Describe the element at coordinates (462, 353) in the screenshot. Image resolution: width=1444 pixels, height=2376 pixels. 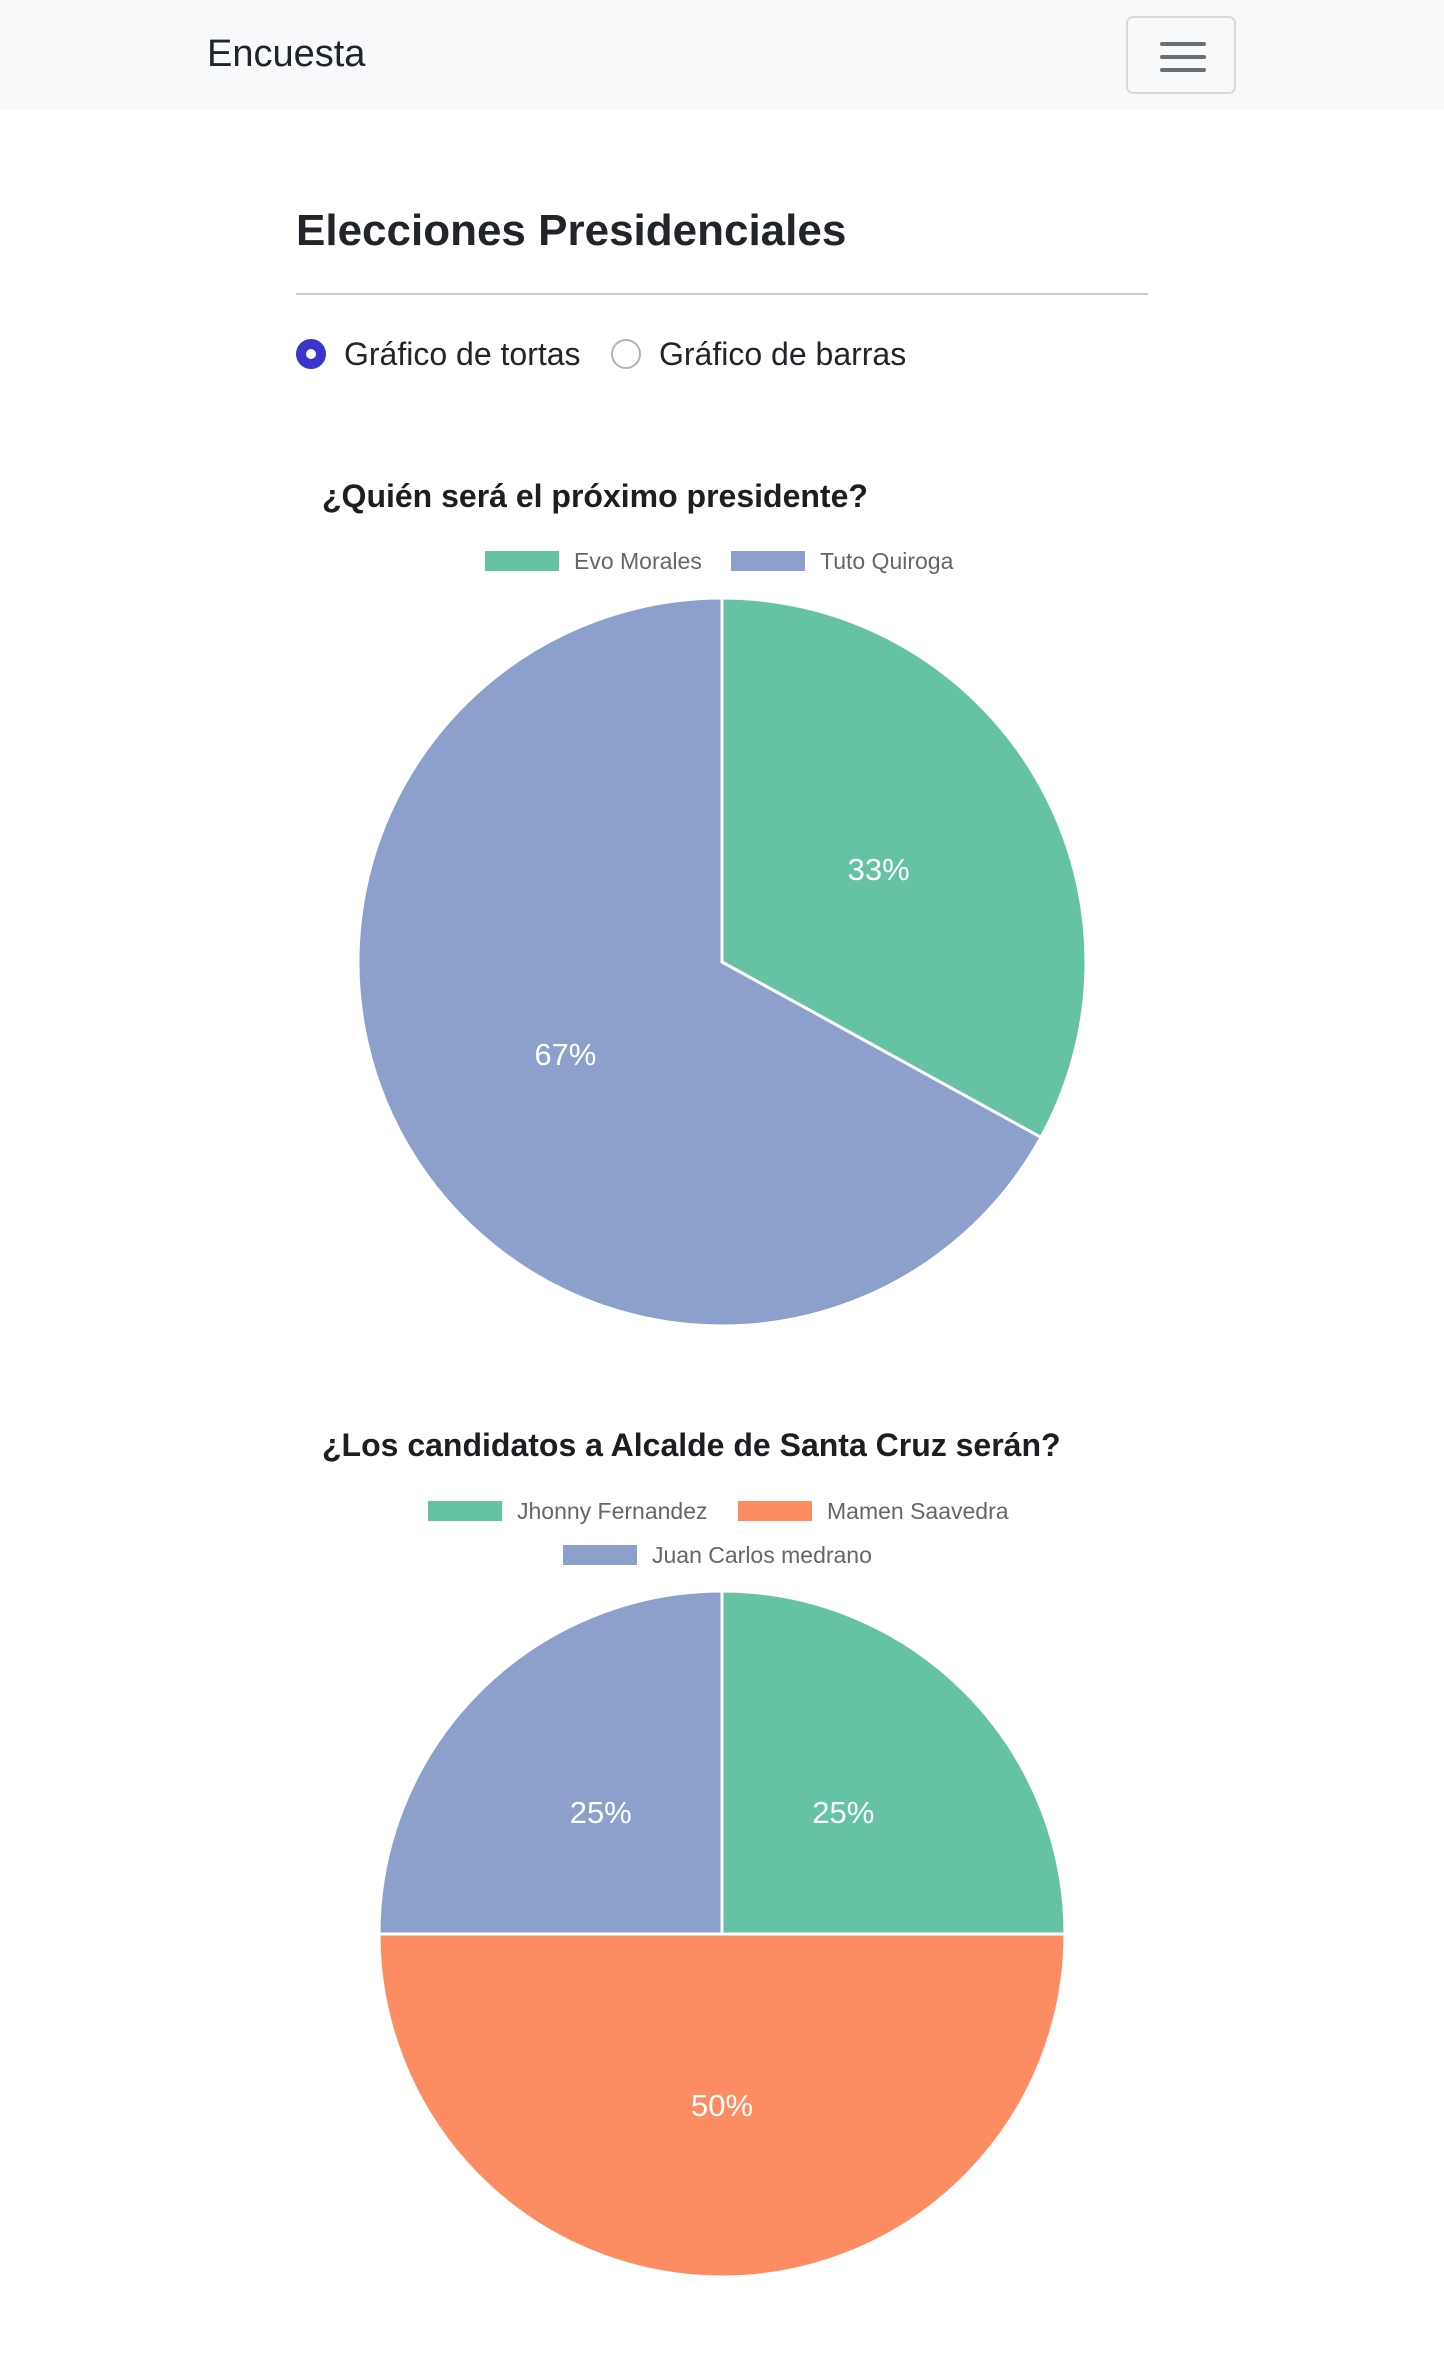
I see `radio-pie-label: Gráfico de tortas` at that location.